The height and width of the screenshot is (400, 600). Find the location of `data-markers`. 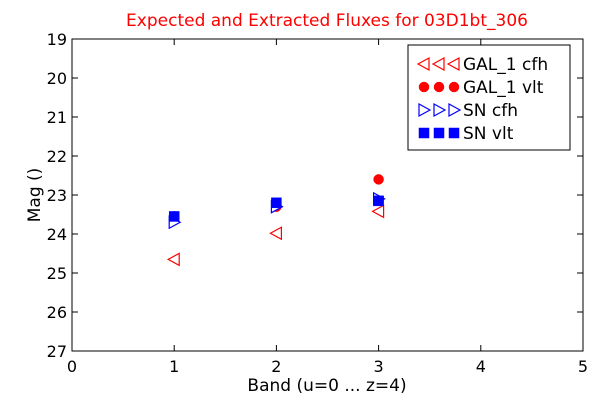

data-markers is located at coordinates (276, 220).